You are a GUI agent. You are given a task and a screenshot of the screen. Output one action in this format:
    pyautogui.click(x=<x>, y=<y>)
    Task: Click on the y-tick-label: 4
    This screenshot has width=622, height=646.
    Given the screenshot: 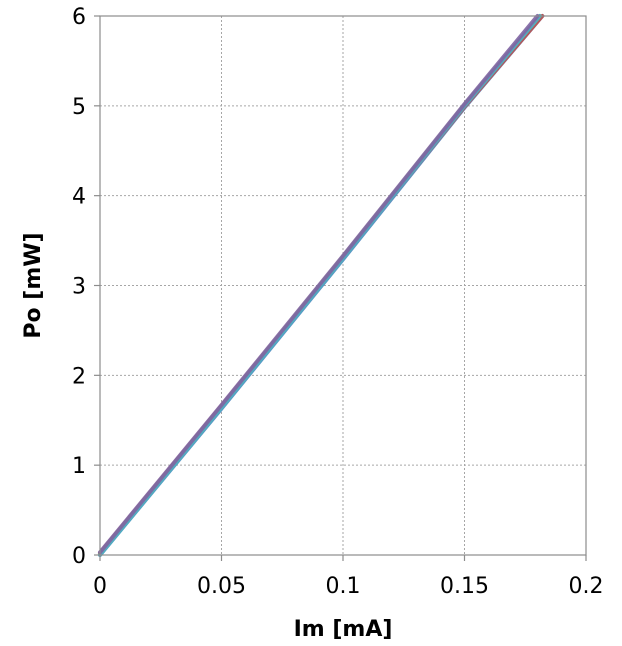 What is the action you would take?
    pyautogui.click(x=79, y=197)
    